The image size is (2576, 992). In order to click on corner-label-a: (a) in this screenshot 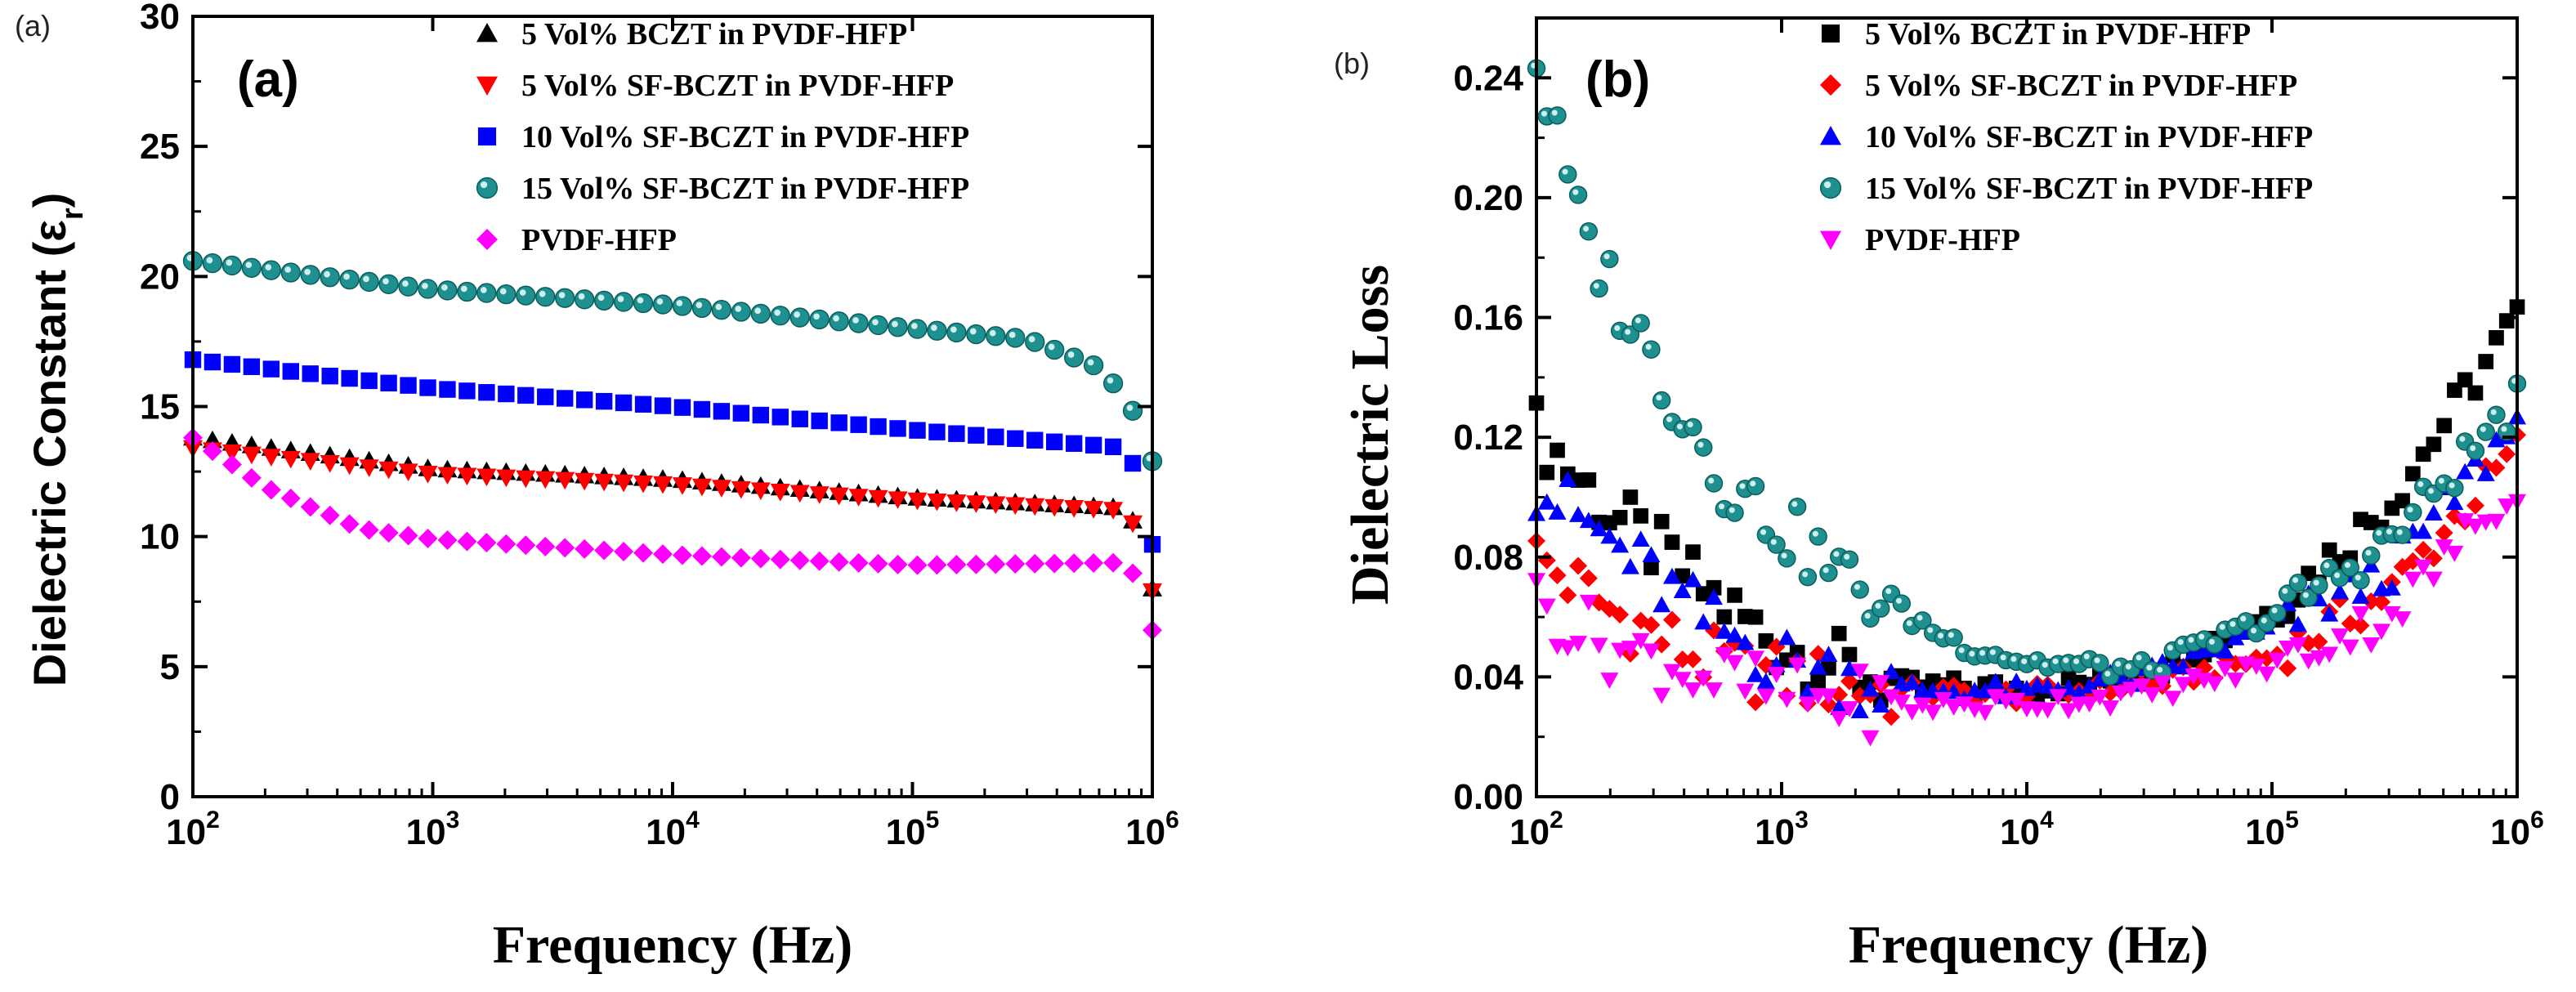, I will do `click(33, 25)`.